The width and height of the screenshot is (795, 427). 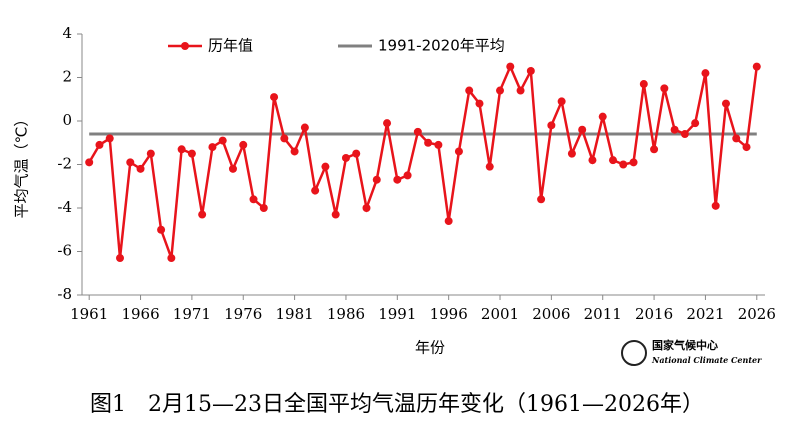 What do you see at coordinates (603, 314) in the screenshot?
I see `x-tick-label: 2011` at bounding box center [603, 314].